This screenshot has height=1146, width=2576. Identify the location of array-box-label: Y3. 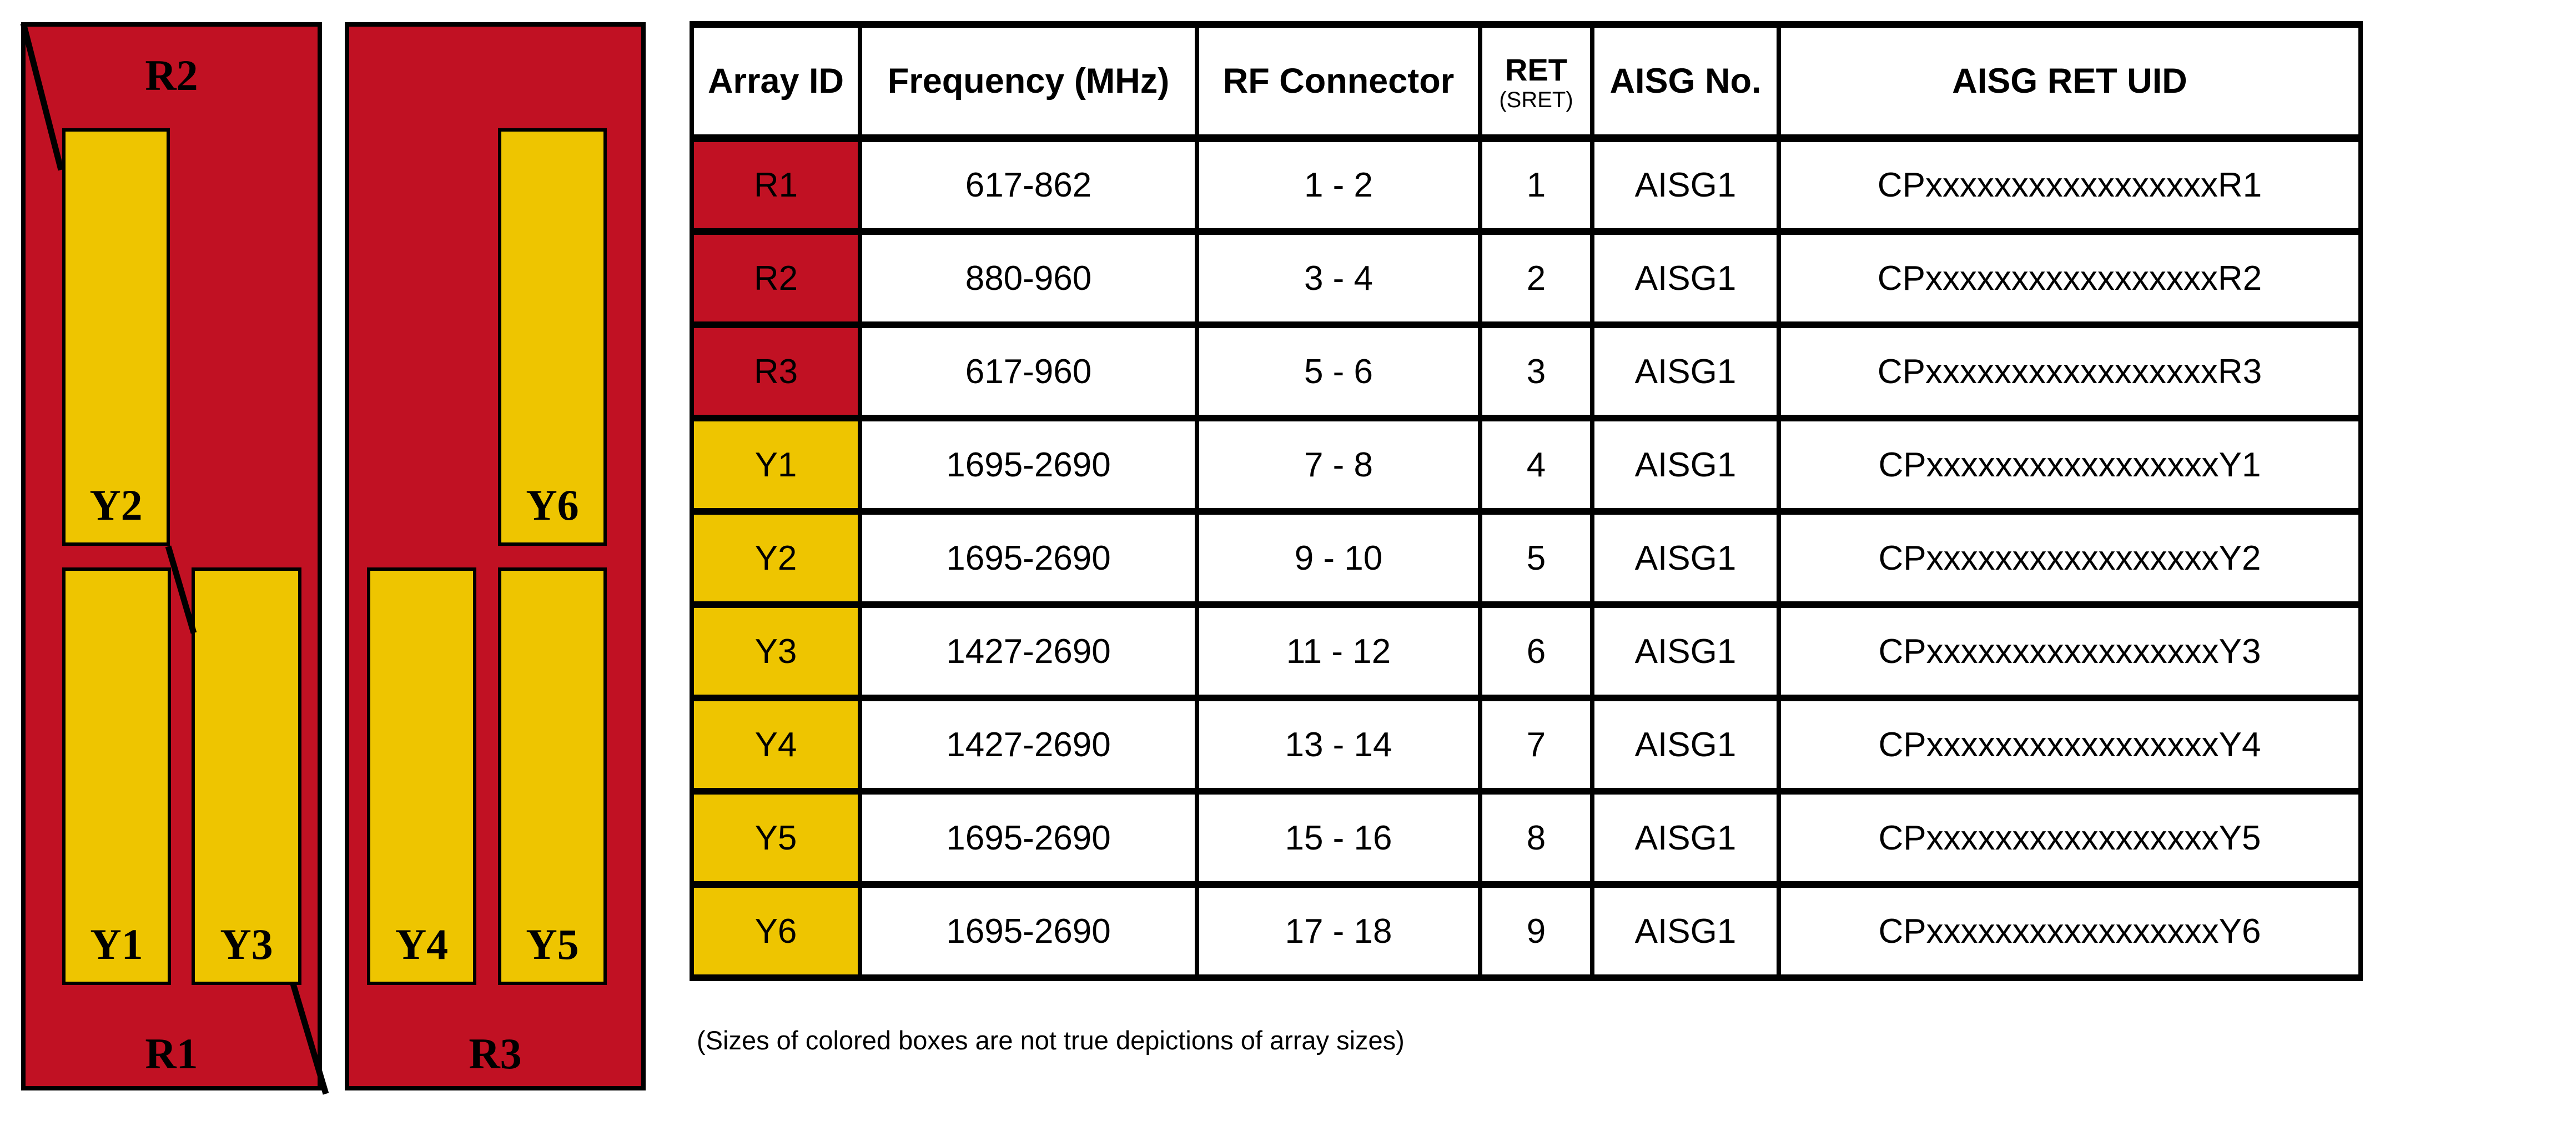
(246, 944).